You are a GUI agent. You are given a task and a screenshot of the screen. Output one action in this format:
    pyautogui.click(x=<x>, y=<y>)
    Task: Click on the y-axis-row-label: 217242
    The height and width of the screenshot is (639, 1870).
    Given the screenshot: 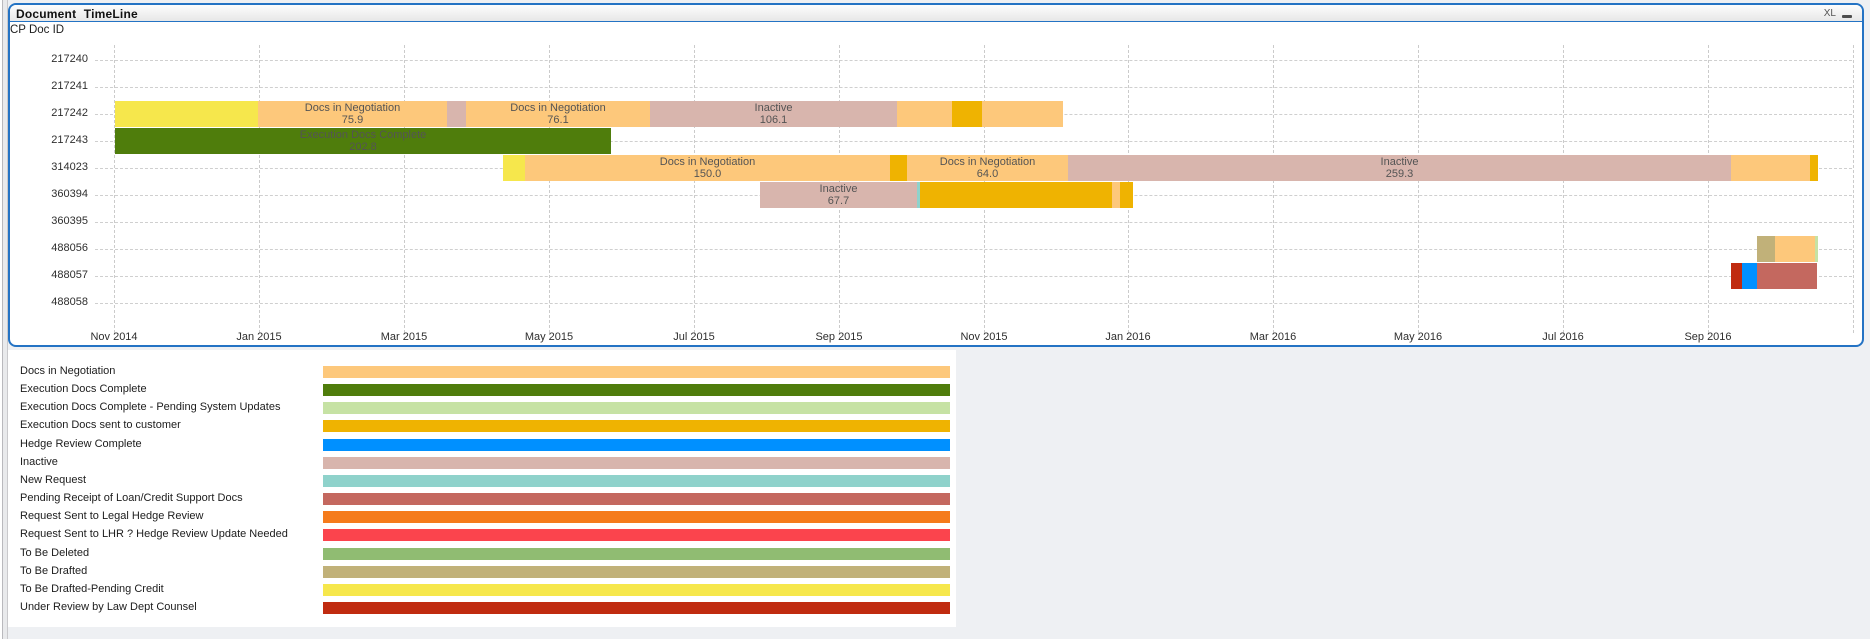 What is the action you would take?
    pyautogui.click(x=69, y=113)
    